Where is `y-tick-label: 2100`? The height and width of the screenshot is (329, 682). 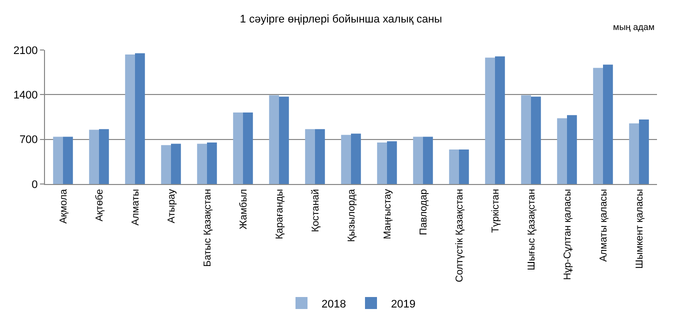 y-tick-label: 2100 is located at coordinates (25, 50).